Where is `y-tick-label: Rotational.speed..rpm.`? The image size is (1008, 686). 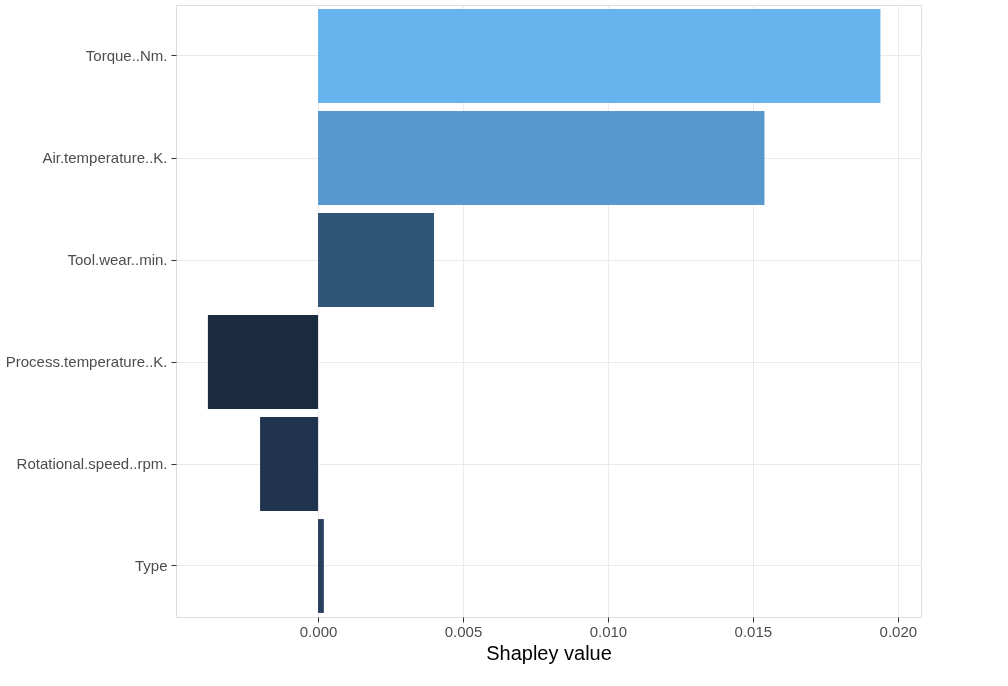 y-tick-label: Rotational.speed..rpm. is located at coordinates (92, 463).